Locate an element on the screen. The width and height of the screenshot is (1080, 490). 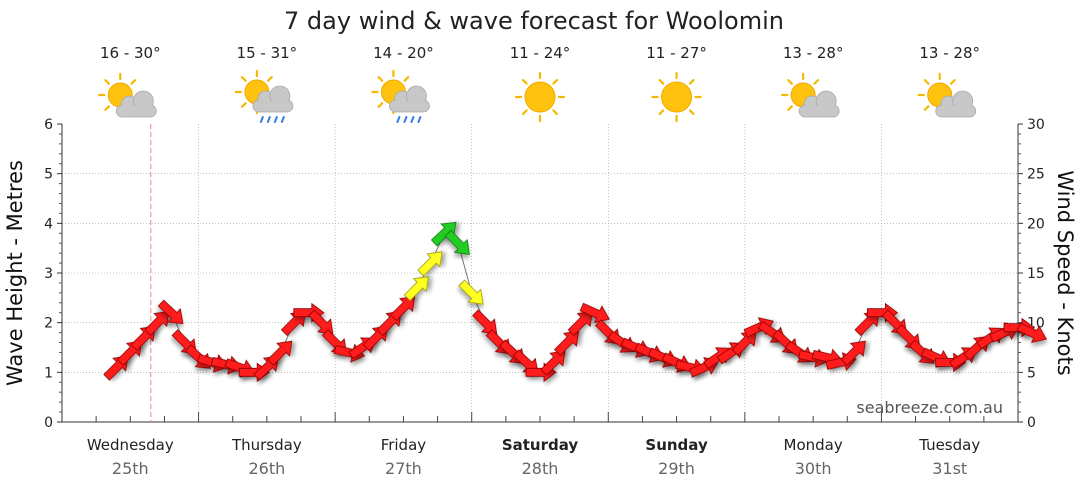
day-name-label: Saturday is located at coordinates (540, 445).